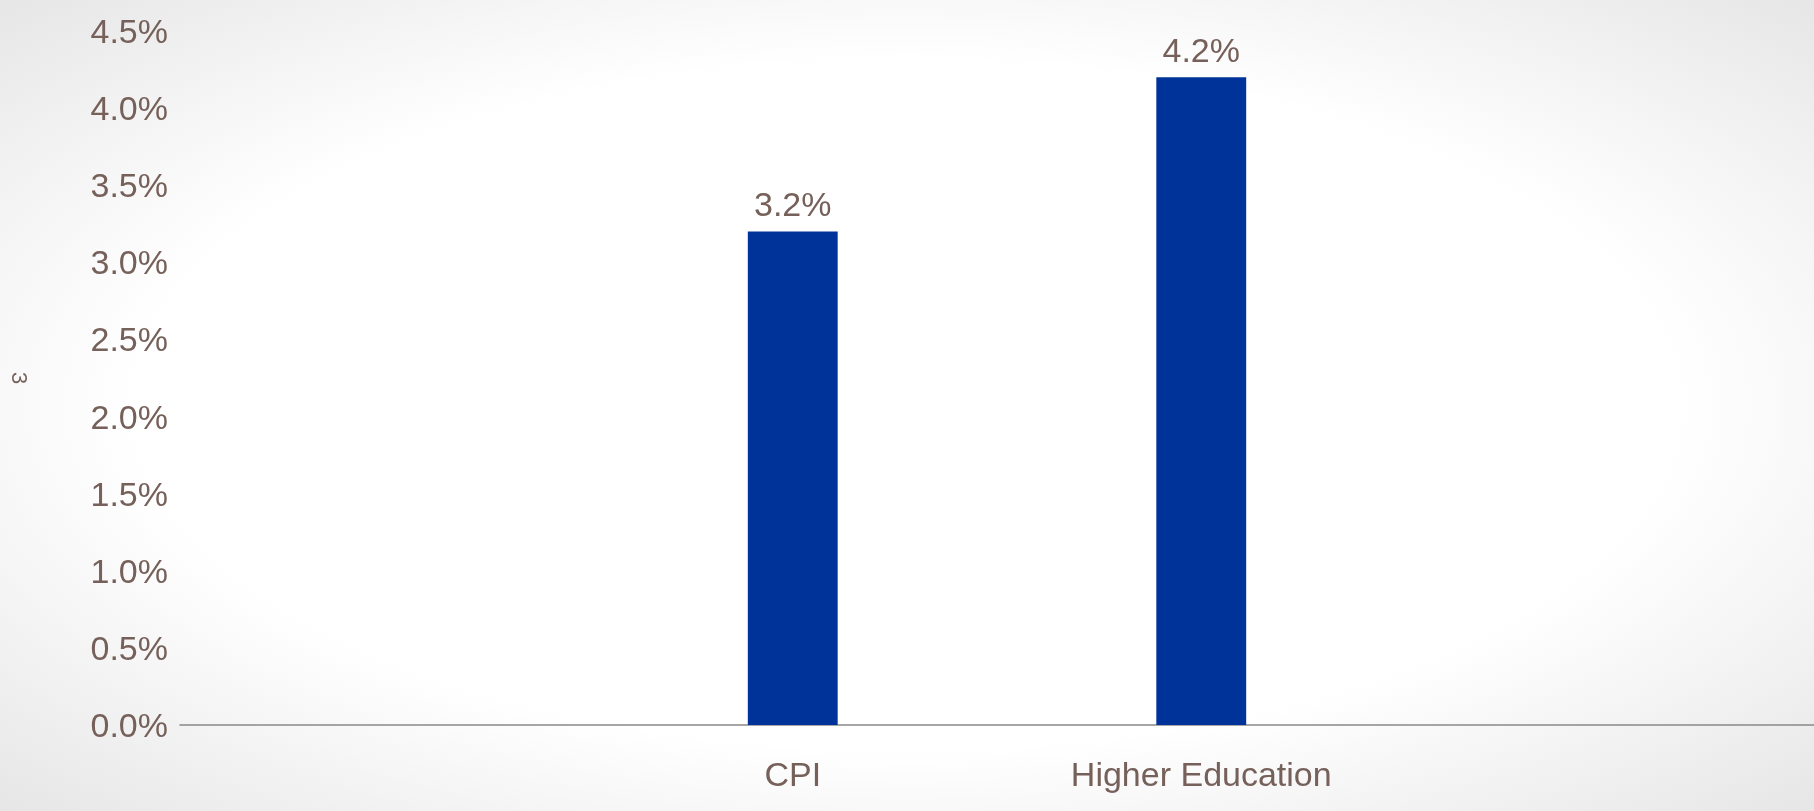 This screenshot has width=1814, height=811. Describe the element at coordinates (129, 493) in the screenshot. I see `y-tick-label: 1.5%` at that location.